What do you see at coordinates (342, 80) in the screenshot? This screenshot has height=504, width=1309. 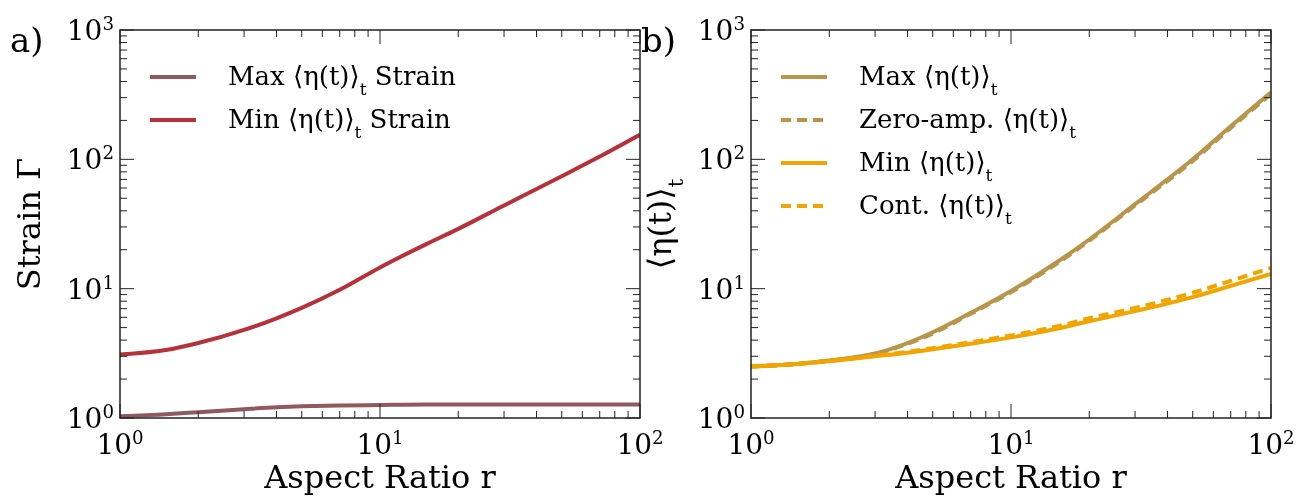 I see `legend-label: Max ⟨η(t)⟩$_{t}$ Strain` at bounding box center [342, 80].